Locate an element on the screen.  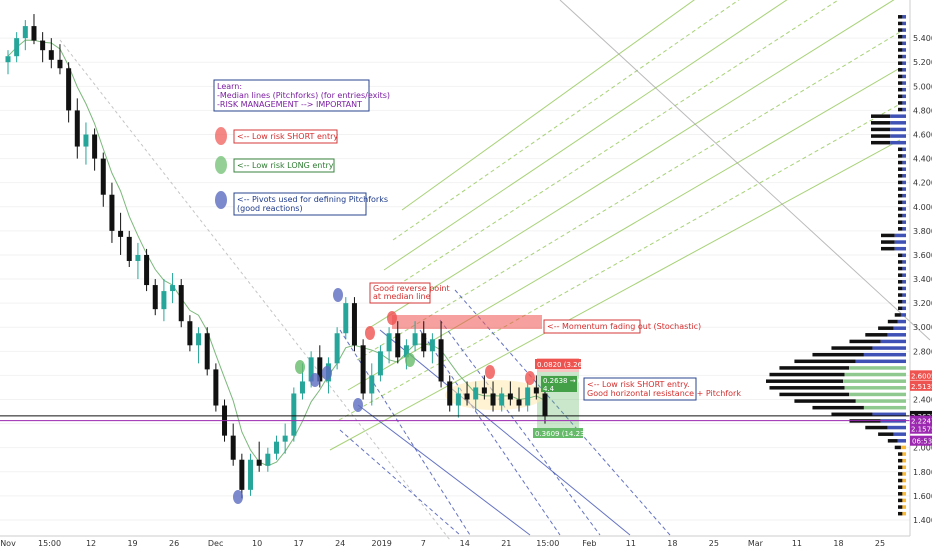
price-tick-label: 1.6000 is located at coordinates (922, 496).